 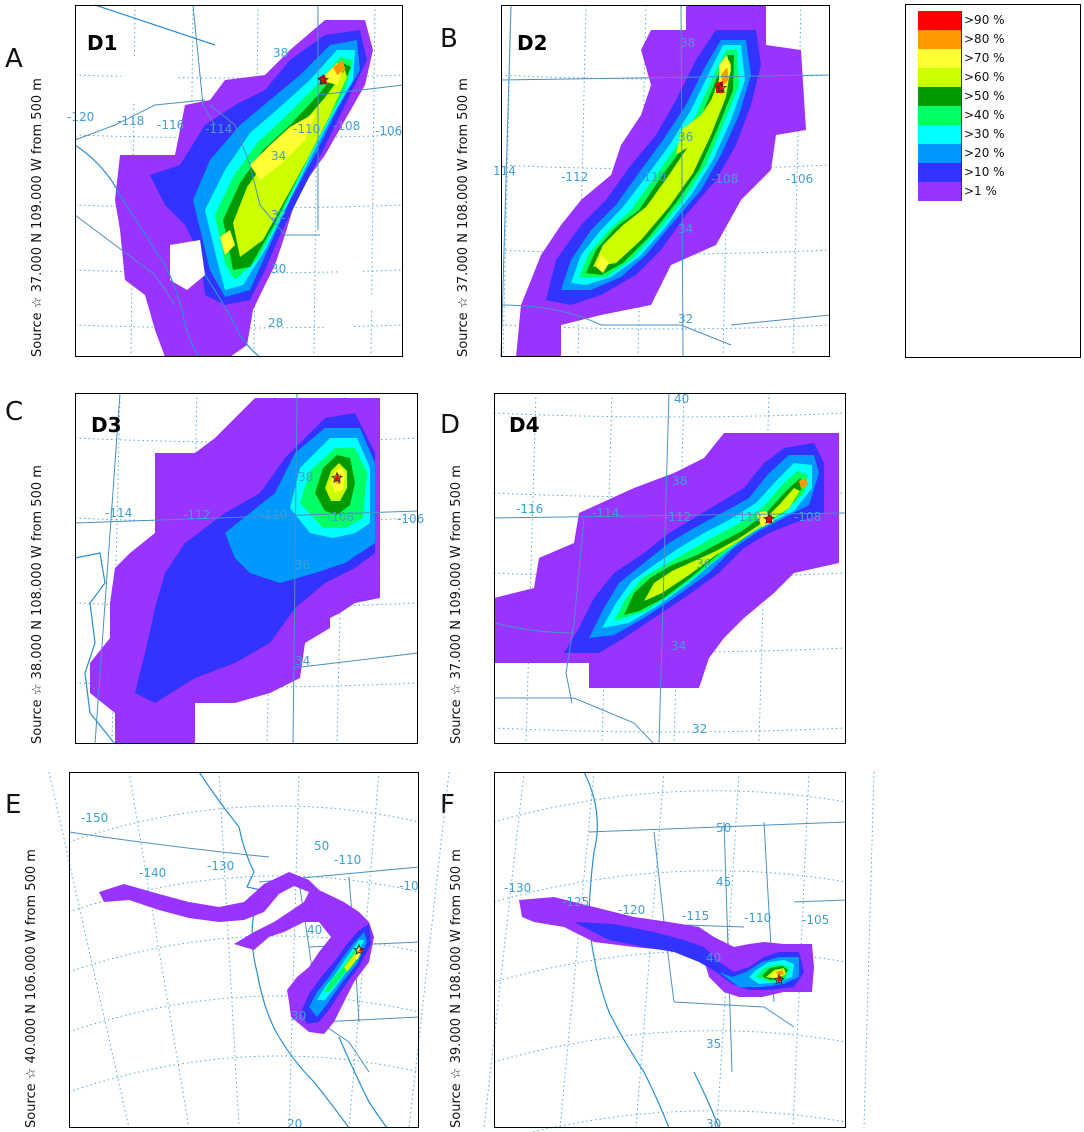 I want to click on legend-label: >10 %, so click(x=984, y=172).